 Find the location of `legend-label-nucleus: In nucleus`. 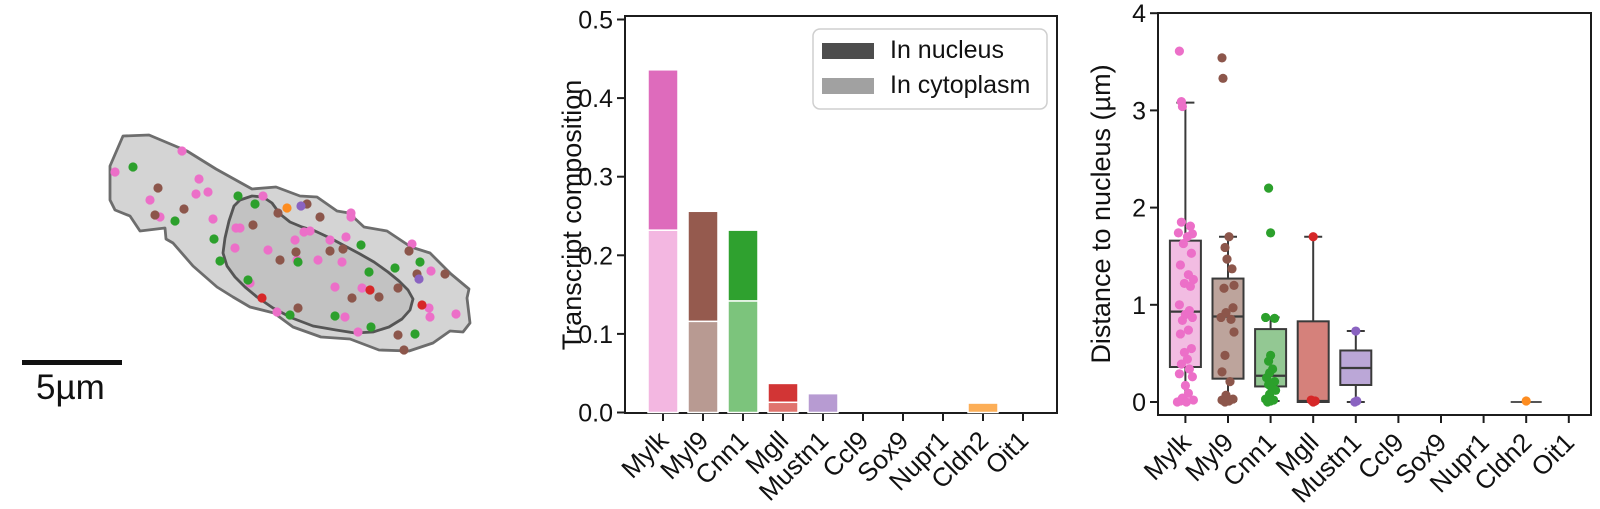

legend-label-nucleus: In nucleus is located at coordinates (947, 50).